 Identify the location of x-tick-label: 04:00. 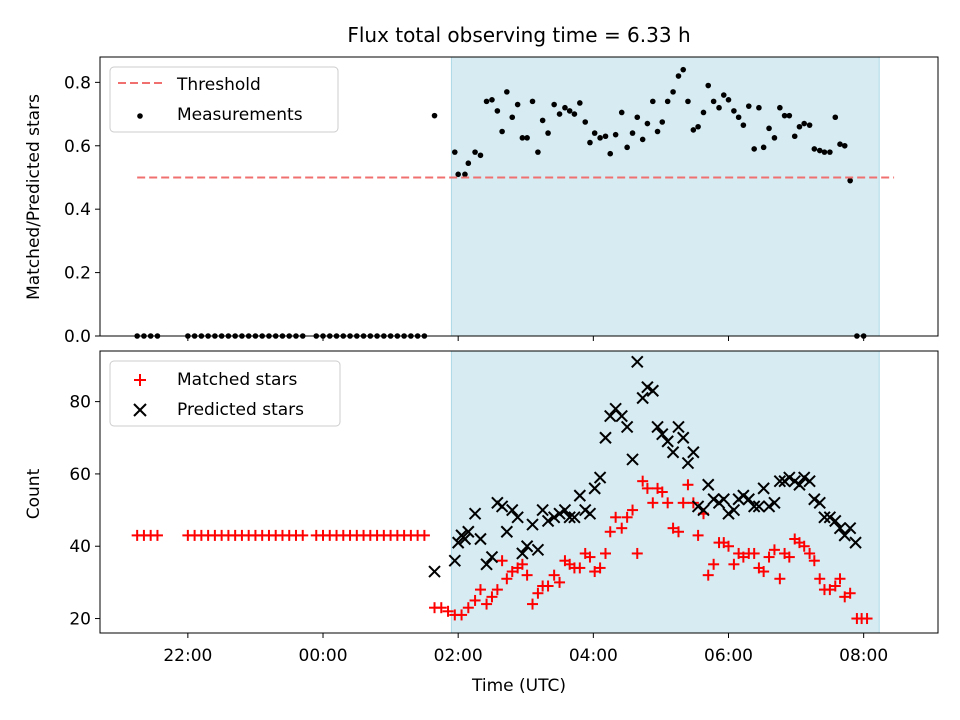
(593, 656).